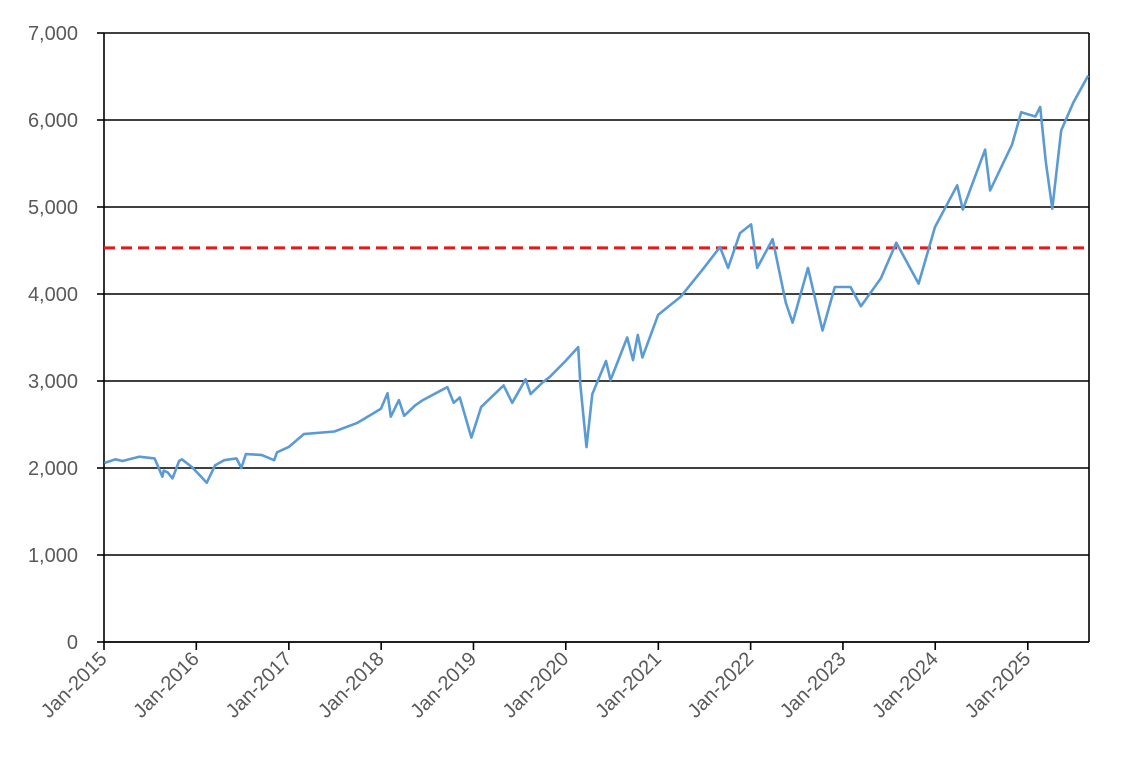 The width and height of the screenshot is (1144, 769). Describe the element at coordinates (53, 295) in the screenshot. I see `y-tick-label: 4,000` at that location.